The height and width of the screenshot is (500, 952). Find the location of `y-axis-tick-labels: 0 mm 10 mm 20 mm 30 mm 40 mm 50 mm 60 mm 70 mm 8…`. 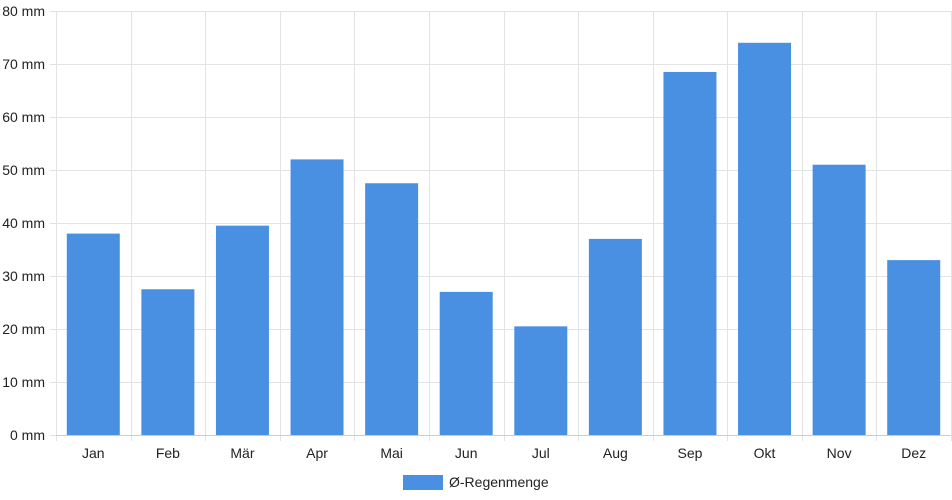

y-axis-tick-labels: 0 mm 10 mm 20 mm 30 mm 40 mm 50 mm 60 mm 70 mm 8… is located at coordinates (23, 223).